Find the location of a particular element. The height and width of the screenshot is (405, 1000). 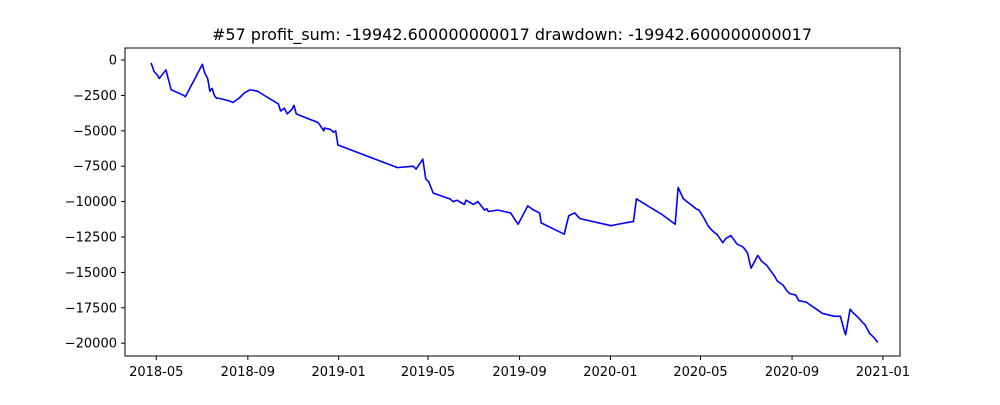

y-tick-label: −10000 is located at coordinates (91, 202).